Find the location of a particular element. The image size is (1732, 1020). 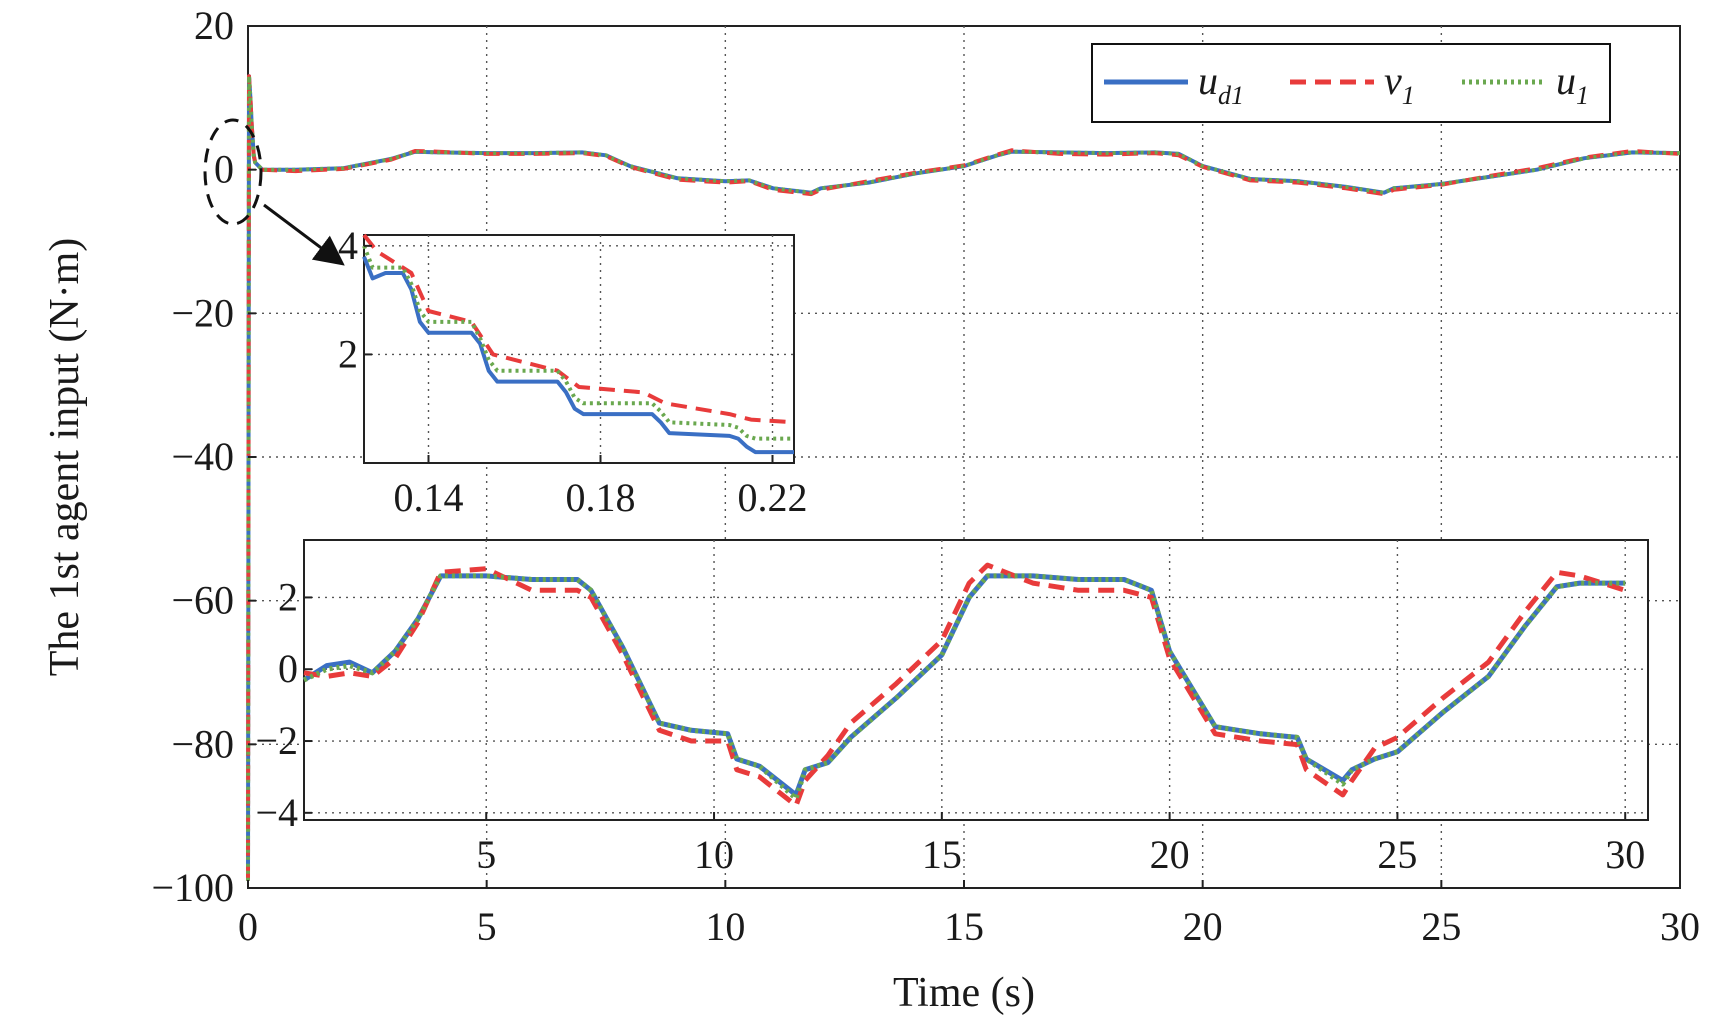

inset-zoom-start: 0.14 0.18 0.22 24 is located at coordinates (573, 371).